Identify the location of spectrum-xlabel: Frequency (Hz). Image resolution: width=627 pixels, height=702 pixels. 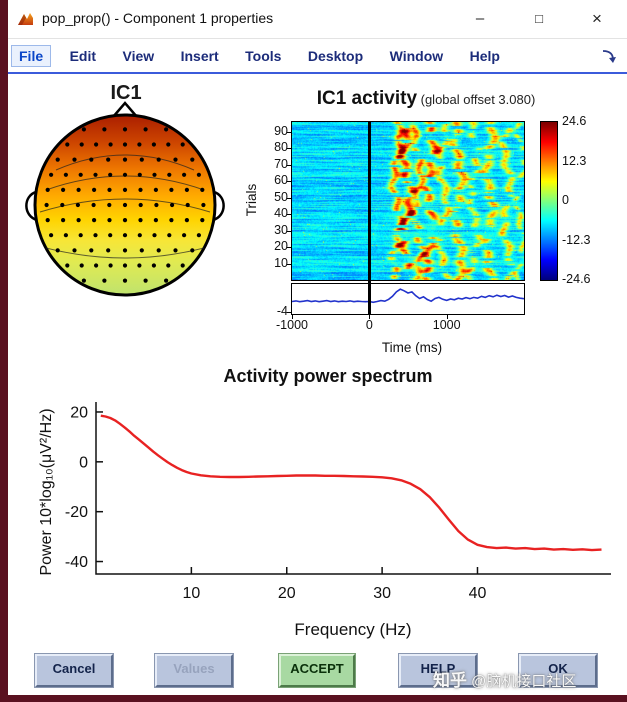
(353, 629).